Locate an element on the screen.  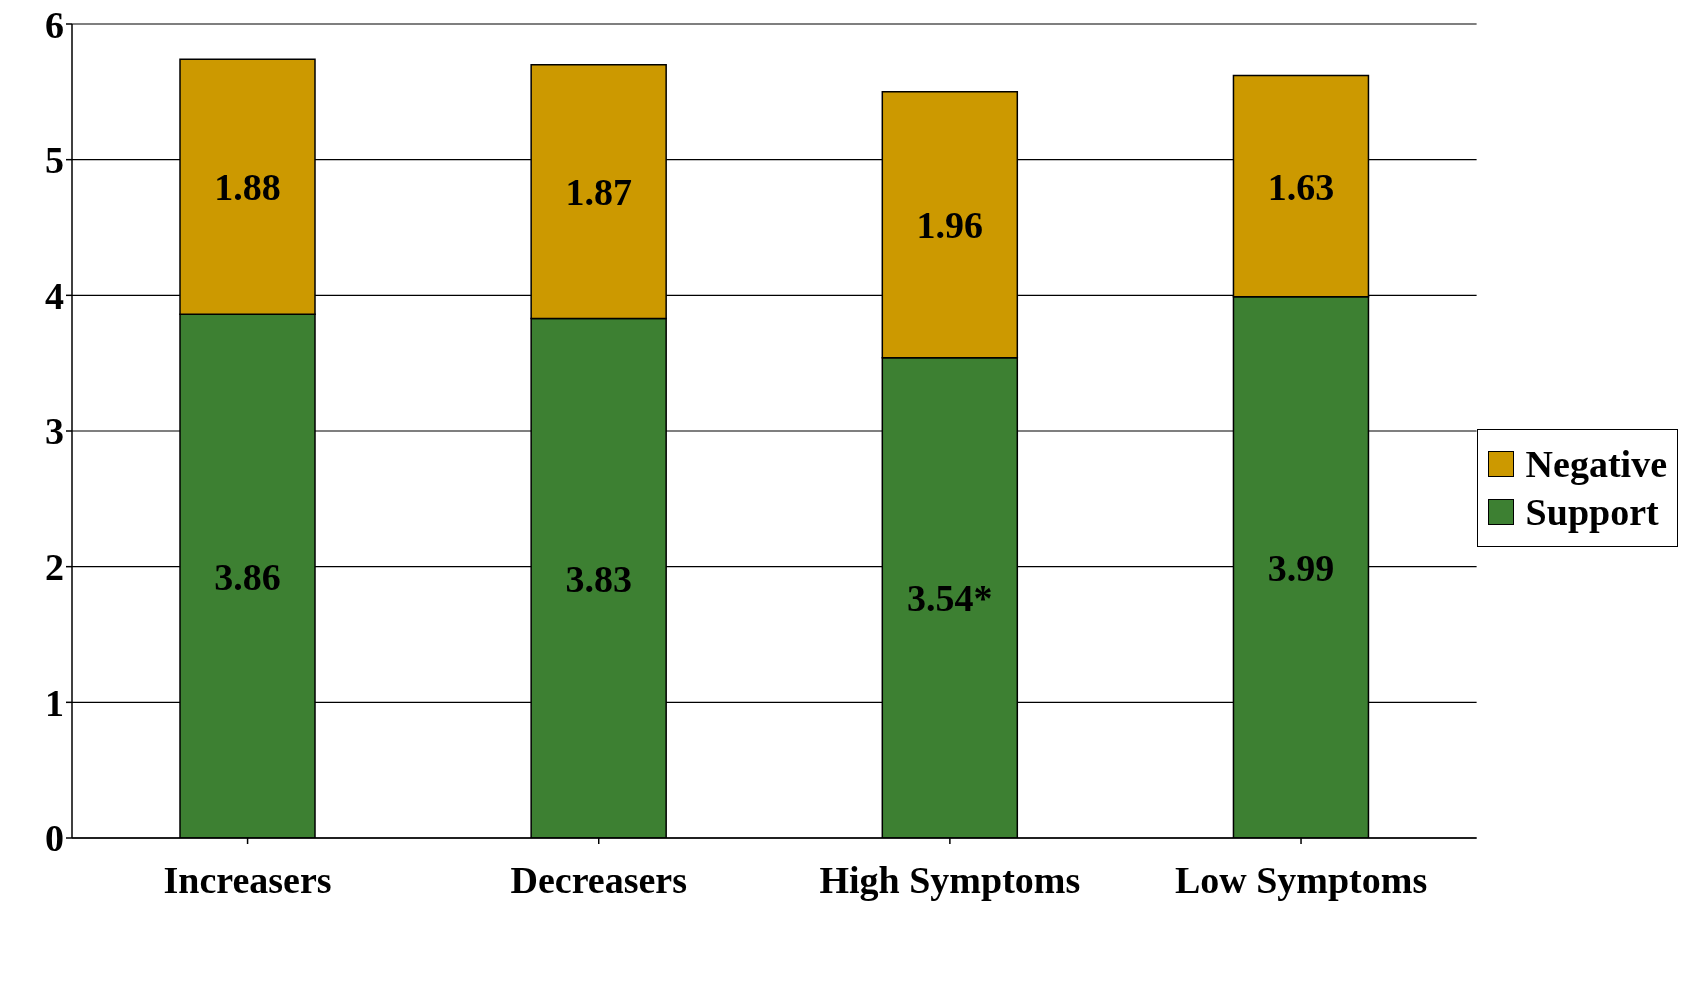
data-label: 3.86 is located at coordinates (247, 576).